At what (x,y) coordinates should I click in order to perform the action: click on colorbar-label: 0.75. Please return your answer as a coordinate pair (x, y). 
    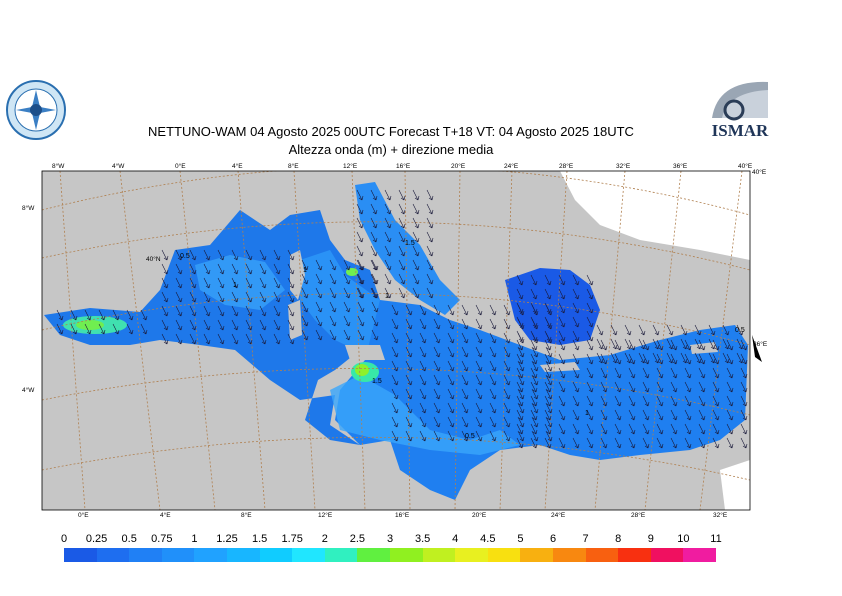
    Looking at the image, I should click on (162, 539).